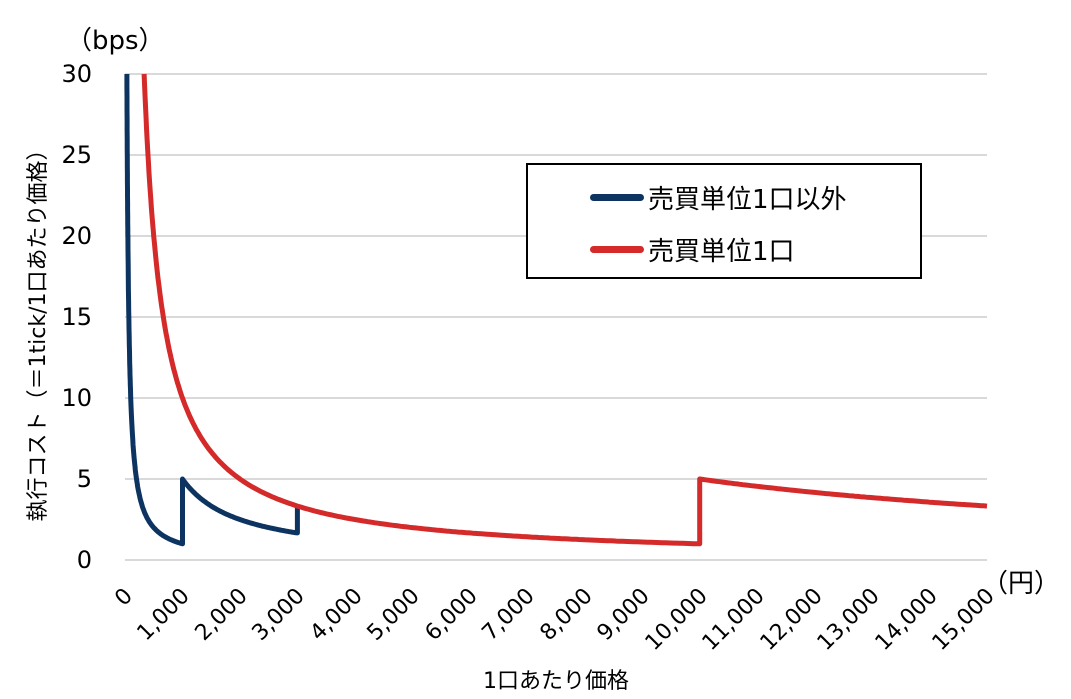  I want to click on y-tick-label: 15, so click(76, 317).